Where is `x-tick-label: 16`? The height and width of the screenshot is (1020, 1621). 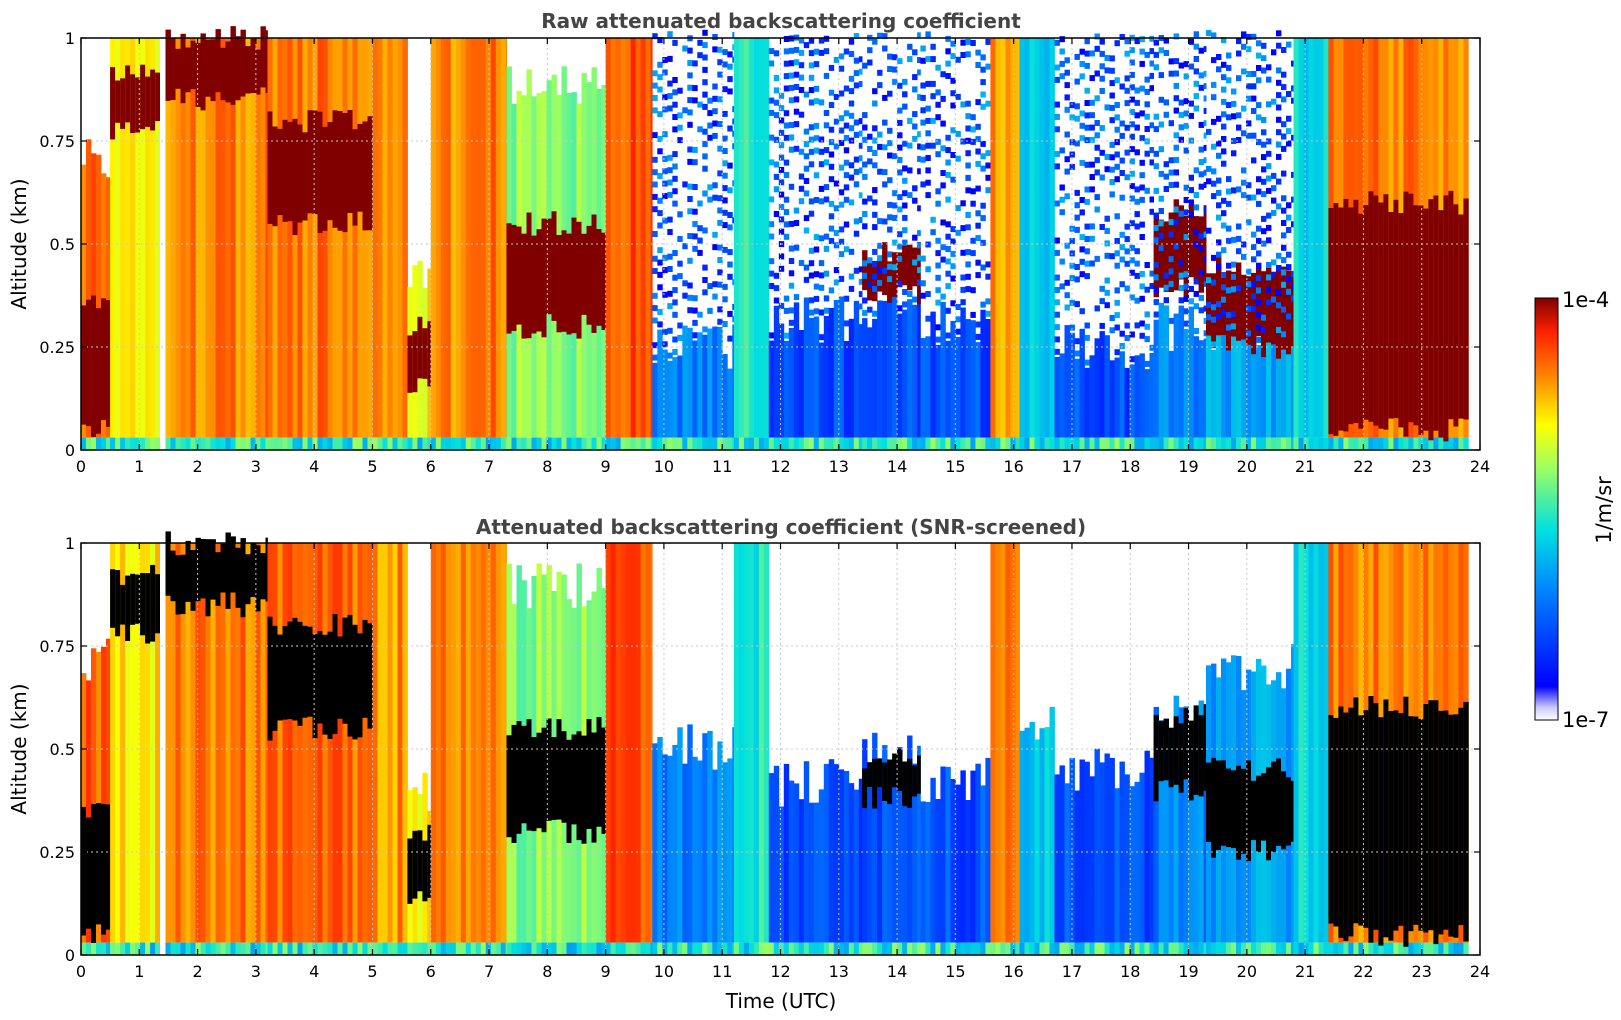
x-tick-label: 16 is located at coordinates (1013, 971).